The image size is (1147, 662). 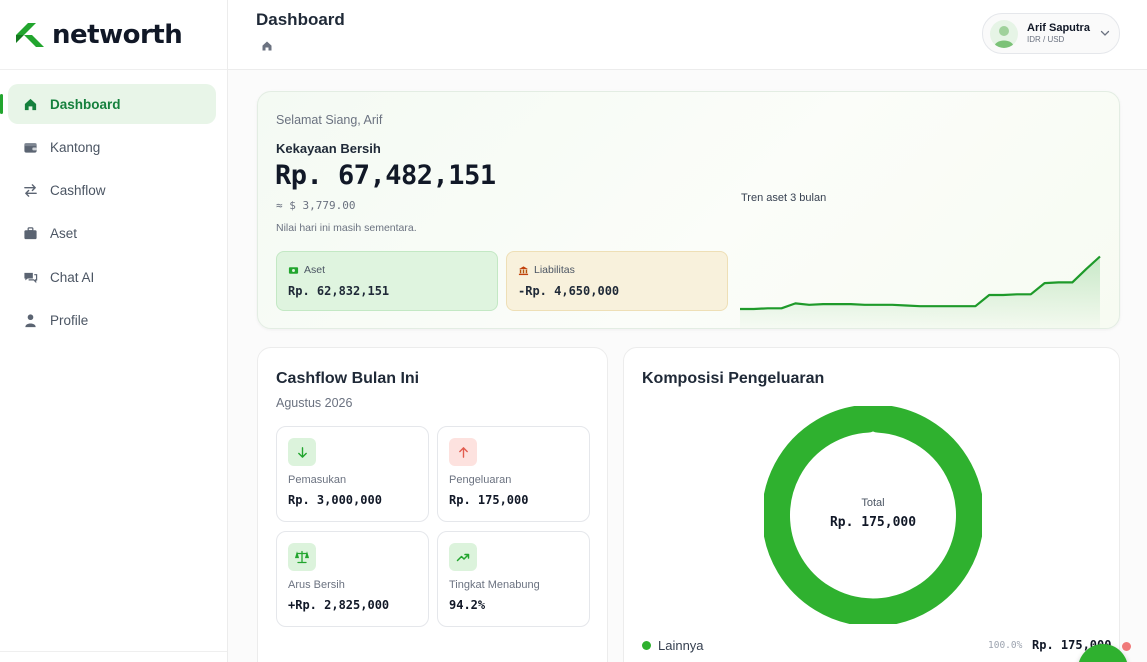 I want to click on trending-up-icon, so click(x=463, y=557).